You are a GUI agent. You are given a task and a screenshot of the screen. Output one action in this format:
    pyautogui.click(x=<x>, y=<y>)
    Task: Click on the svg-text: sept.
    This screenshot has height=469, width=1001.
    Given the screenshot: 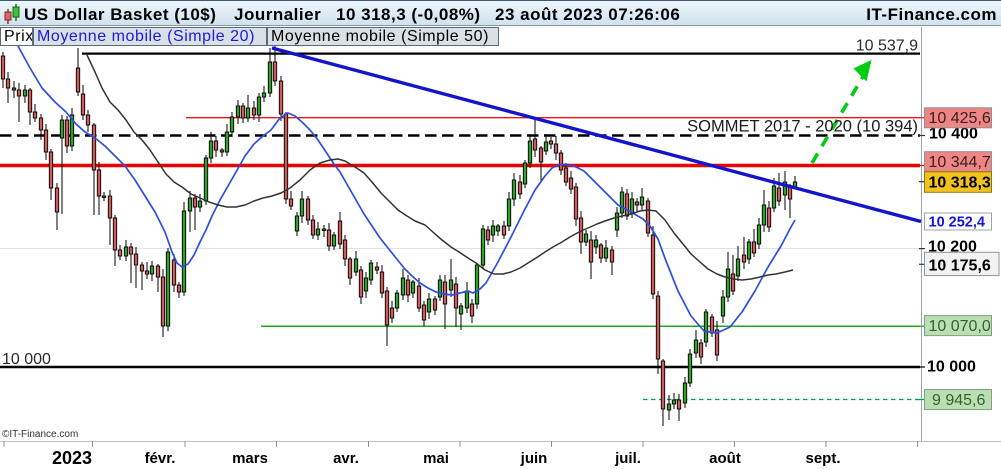 What is the action you would take?
    pyautogui.click(x=822, y=458)
    